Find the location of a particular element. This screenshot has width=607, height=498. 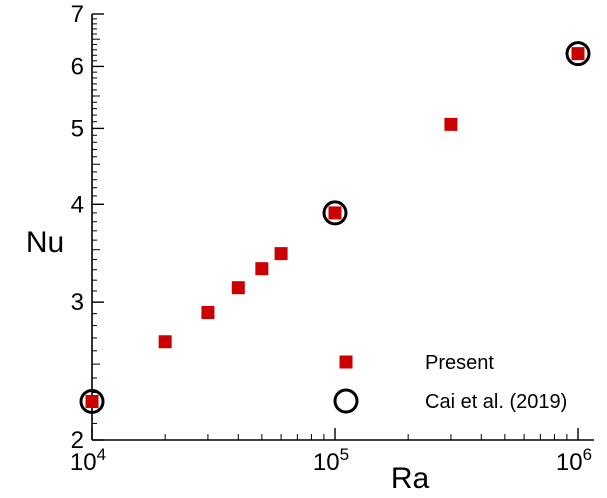

y-tick-label: 6 is located at coordinates (77, 66).